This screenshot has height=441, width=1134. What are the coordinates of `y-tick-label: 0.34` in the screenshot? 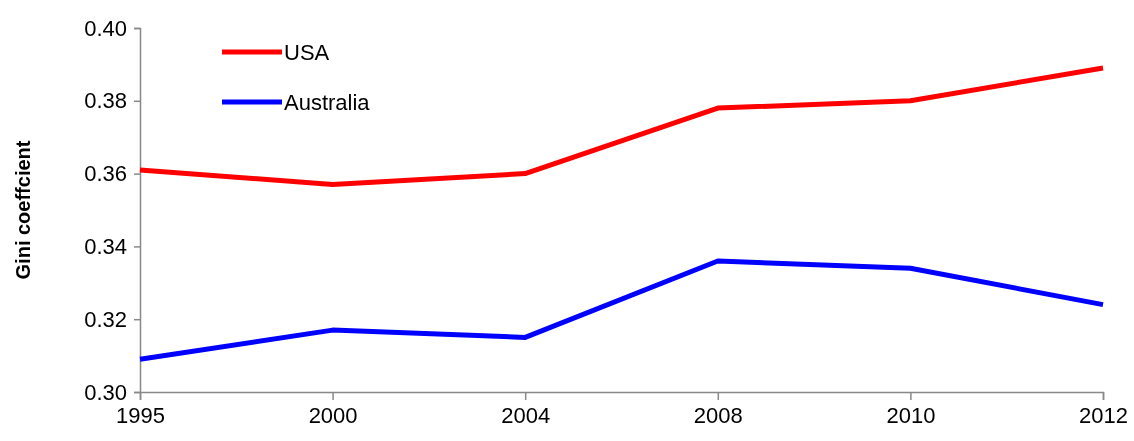 It's located at (105, 246).